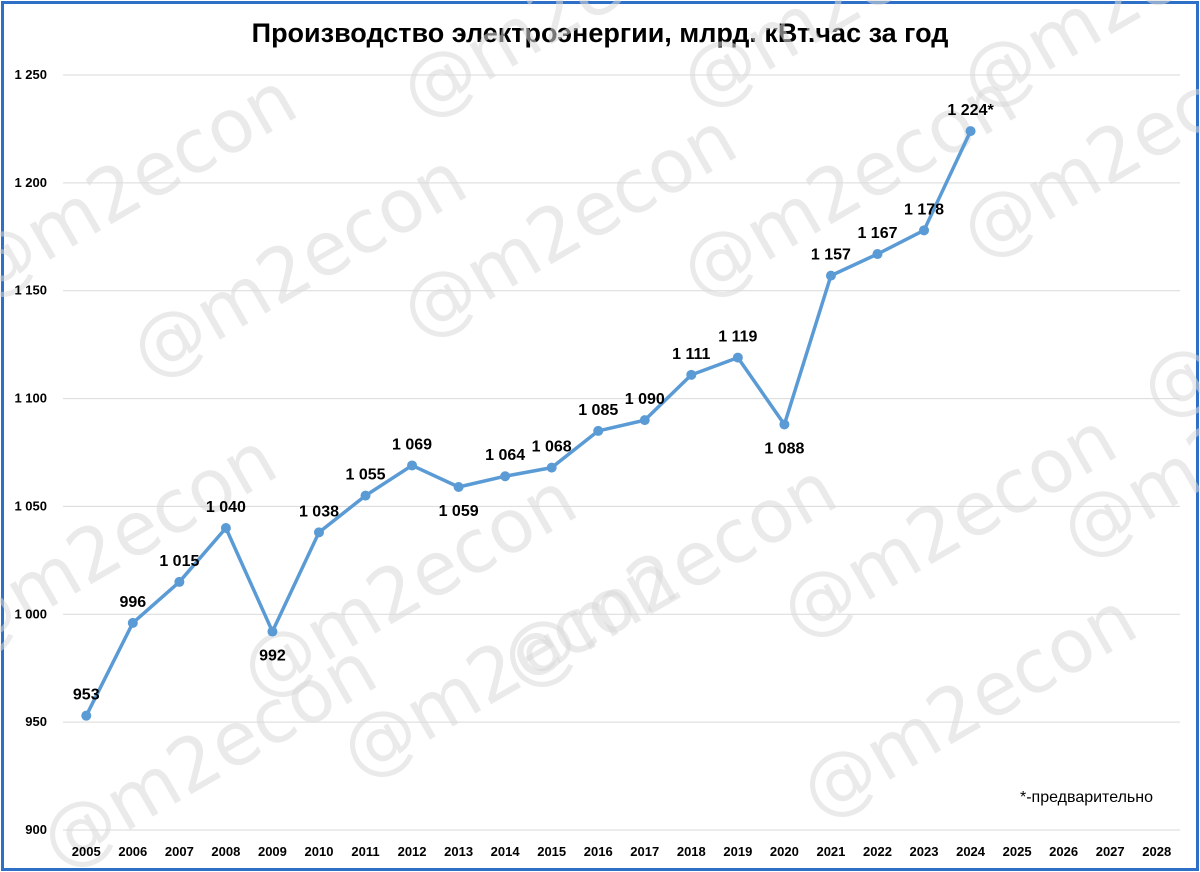  I want to click on x-tick-label: 2016, so click(598, 851).